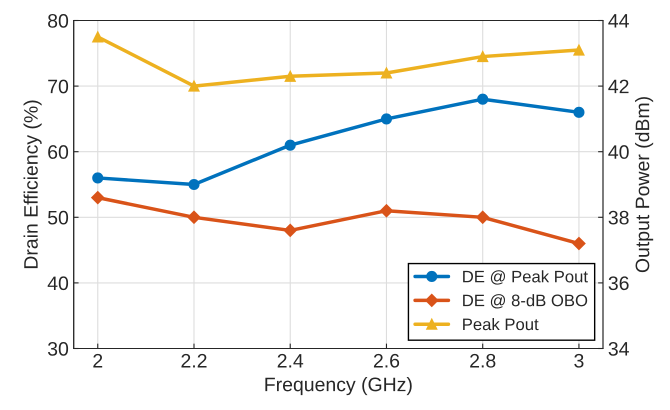 This screenshot has height=410, width=670. What do you see at coordinates (618, 21) in the screenshot?
I see `y2-tick-label: 44` at bounding box center [618, 21].